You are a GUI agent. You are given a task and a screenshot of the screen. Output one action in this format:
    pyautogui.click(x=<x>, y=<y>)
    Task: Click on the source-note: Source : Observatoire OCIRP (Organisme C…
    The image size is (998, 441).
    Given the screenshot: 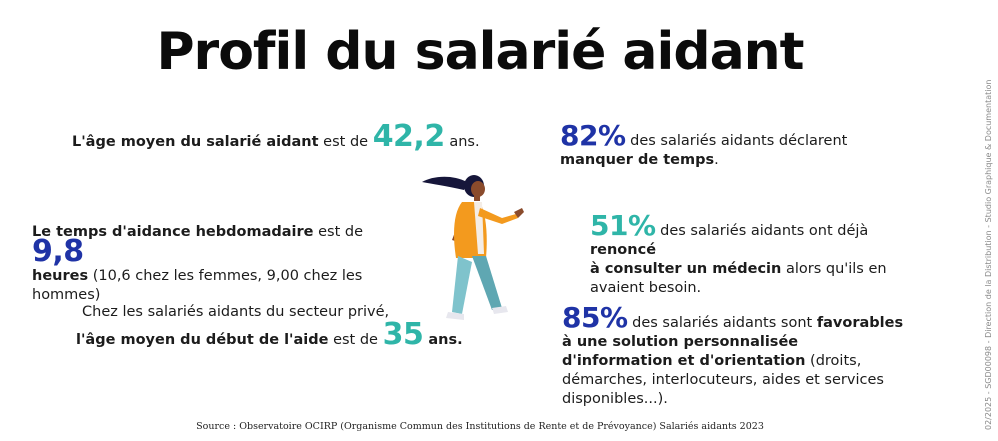 What is the action you would take?
    pyautogui.click(x=480, y=426)
    